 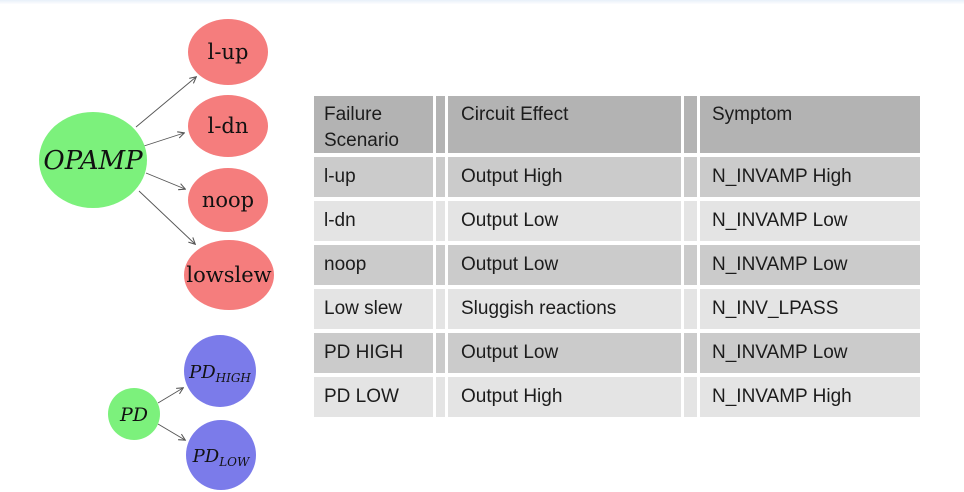 I want to click on pdlow-node-label: PDLOW, so click(x=221, y=457).